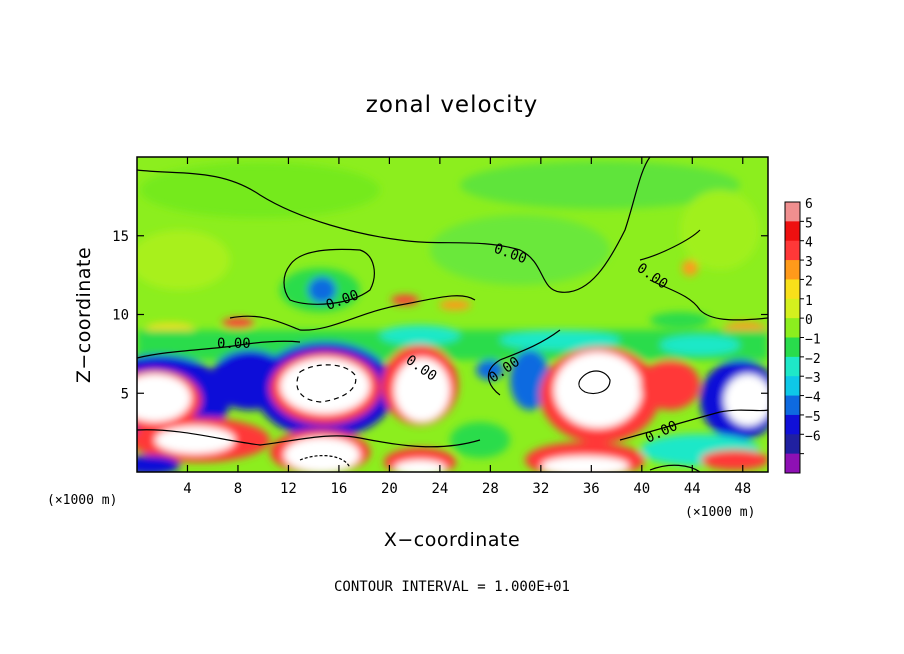 The width and height of the screenshot is (904, 654). What do you see at coordinates (84, 315) in the screenshot?
I see `y-axis-label: Z−coordinate` at bounding box center [84, 315].